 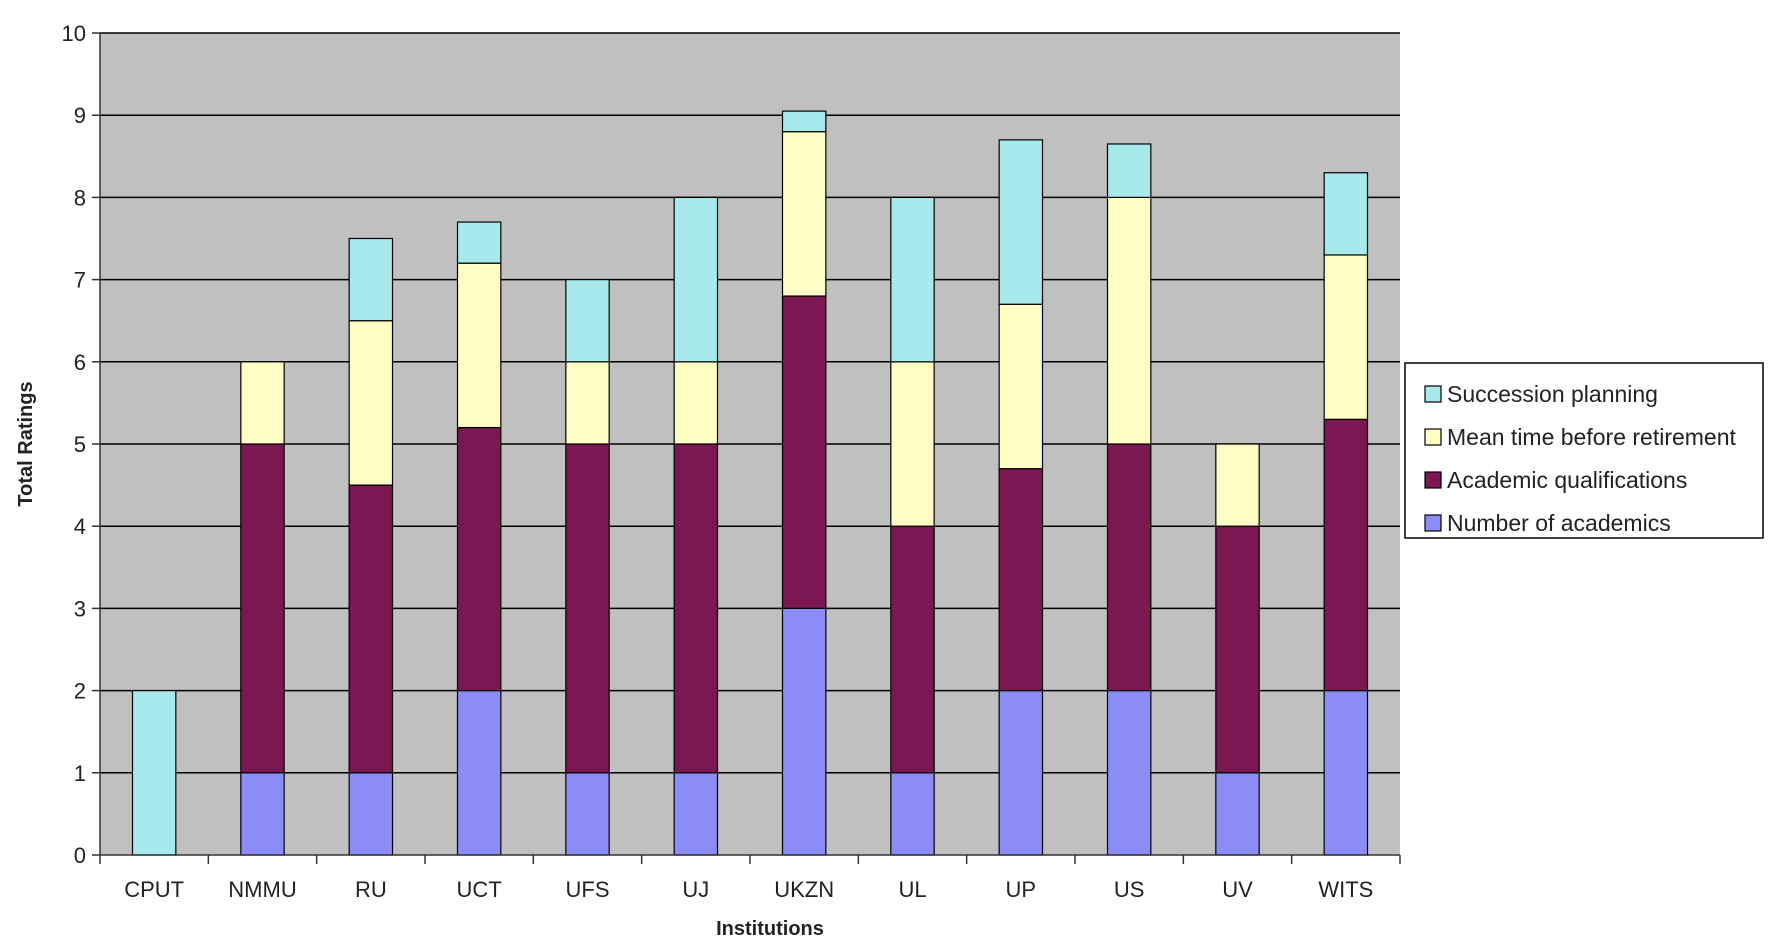 I want to click on y-tick-label: 4, so click(x=80, y=526).